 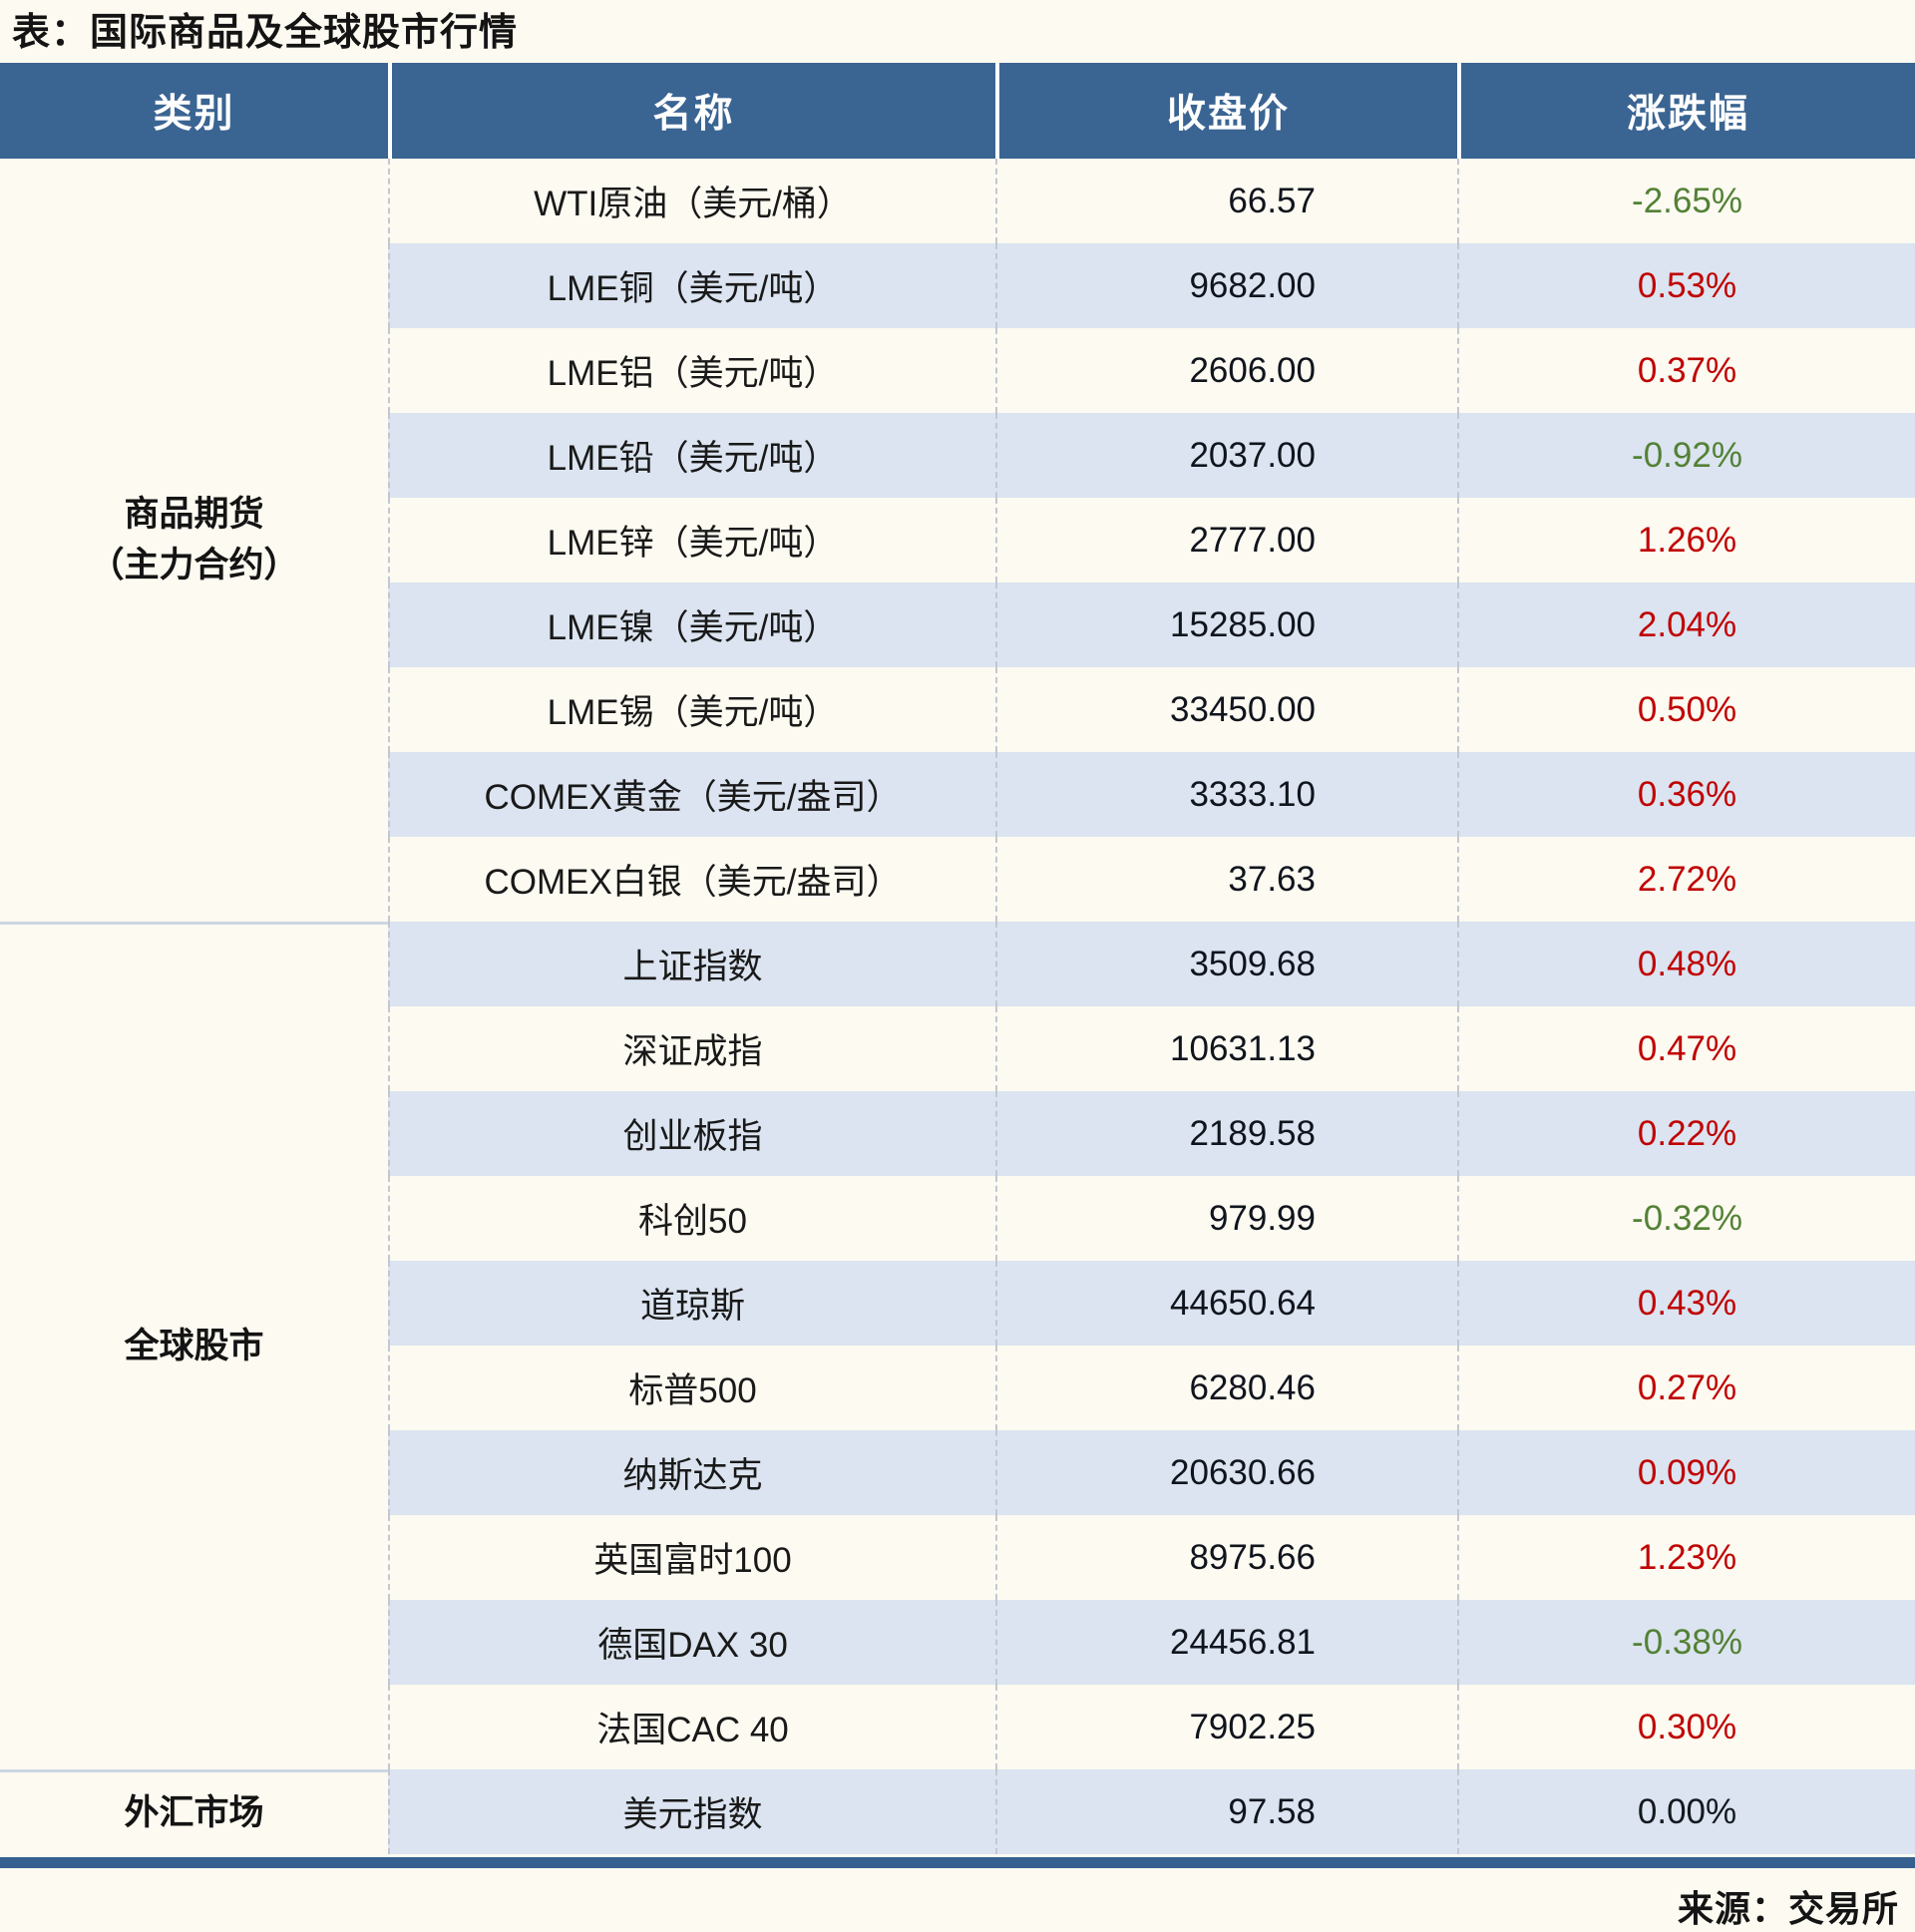 I want to click on close-price-cell: 66.57, so click(x=1226, y=201).